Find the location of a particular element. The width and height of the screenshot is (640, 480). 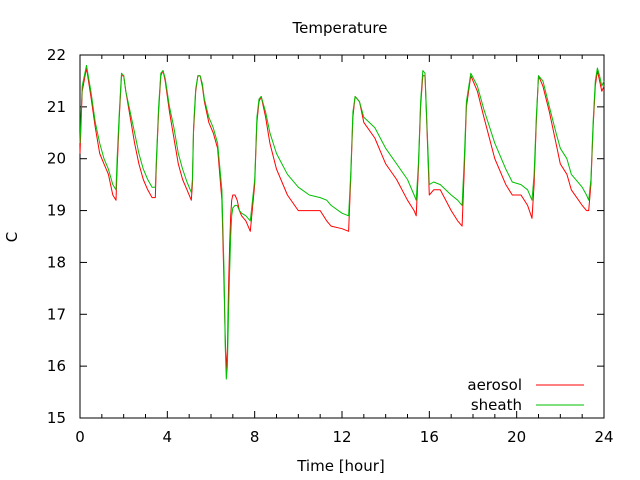

x-tick-label: 0 is located at coordinates (80, 437).